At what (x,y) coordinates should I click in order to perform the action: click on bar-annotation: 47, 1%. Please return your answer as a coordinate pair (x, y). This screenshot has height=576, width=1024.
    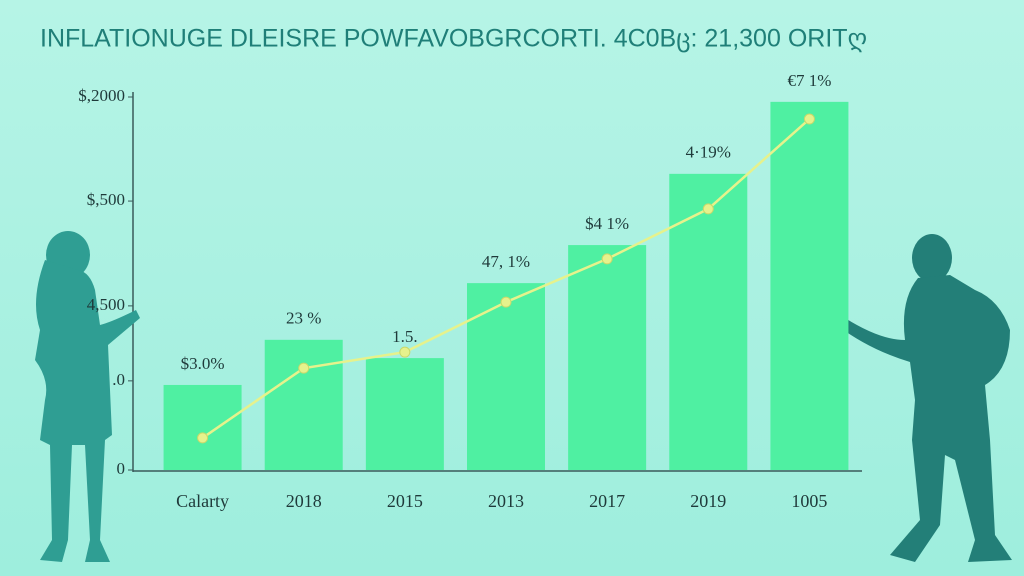
    Looking at the image, I should click on (506, 261).